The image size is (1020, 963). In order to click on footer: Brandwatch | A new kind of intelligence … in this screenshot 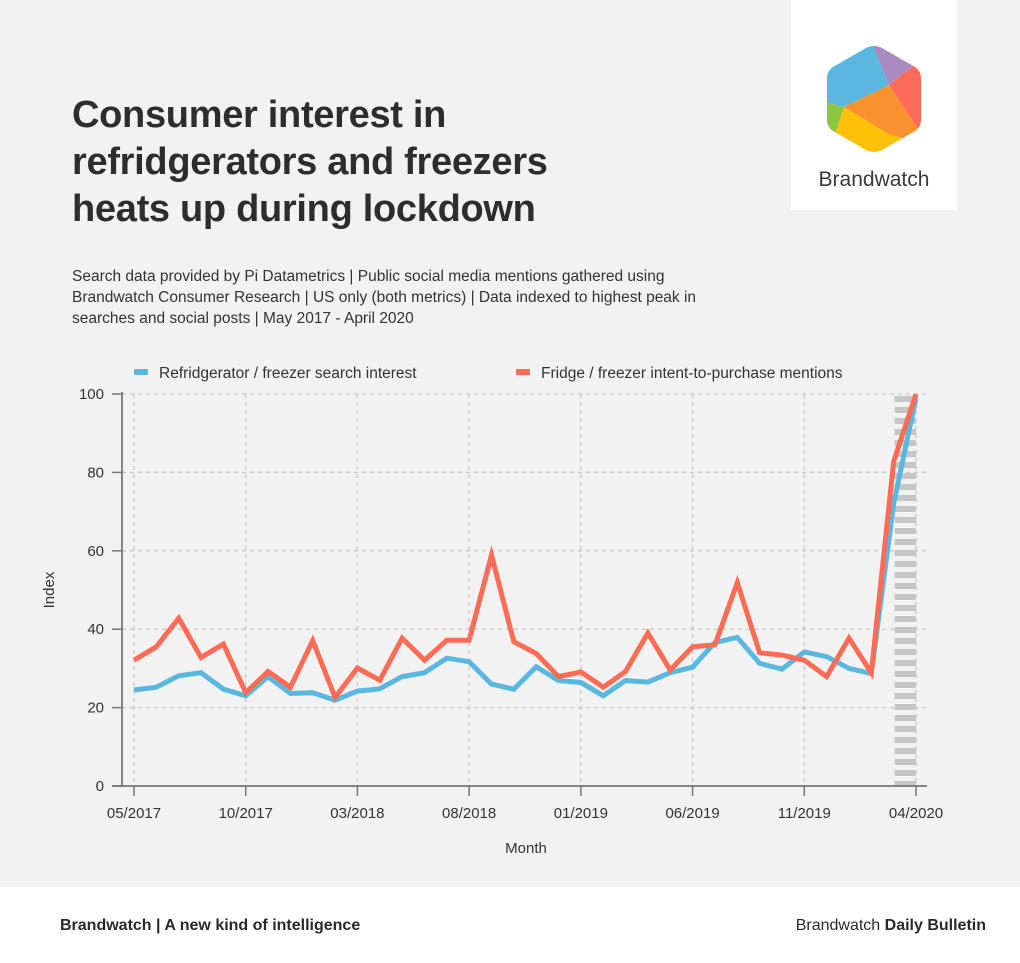, I will do `click(510, 925)`.